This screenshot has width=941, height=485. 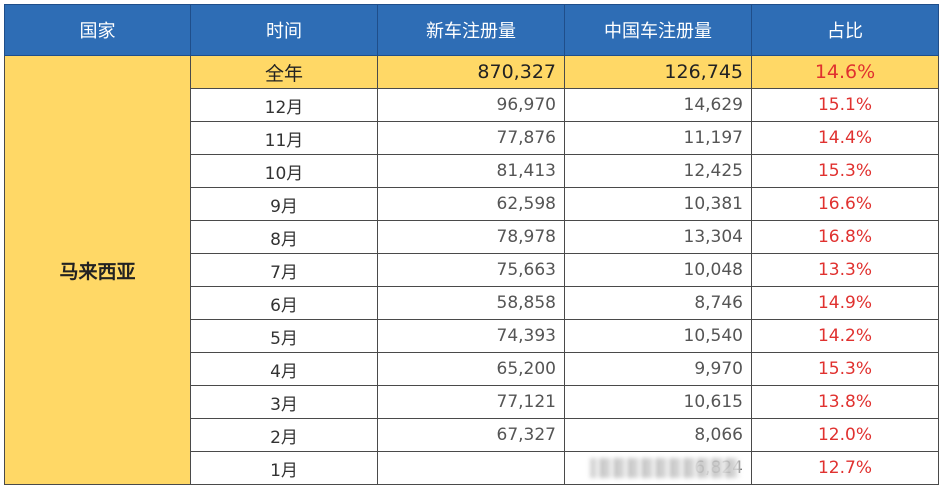 What do you see at coordinates (845, 72) in the screenshot?
I see `total-share: 14.6%` at bounding box center [845, 72].